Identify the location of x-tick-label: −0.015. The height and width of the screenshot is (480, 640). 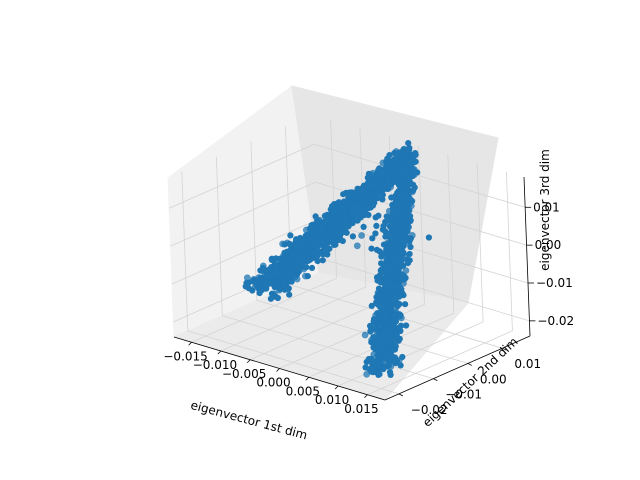
(185, 356).